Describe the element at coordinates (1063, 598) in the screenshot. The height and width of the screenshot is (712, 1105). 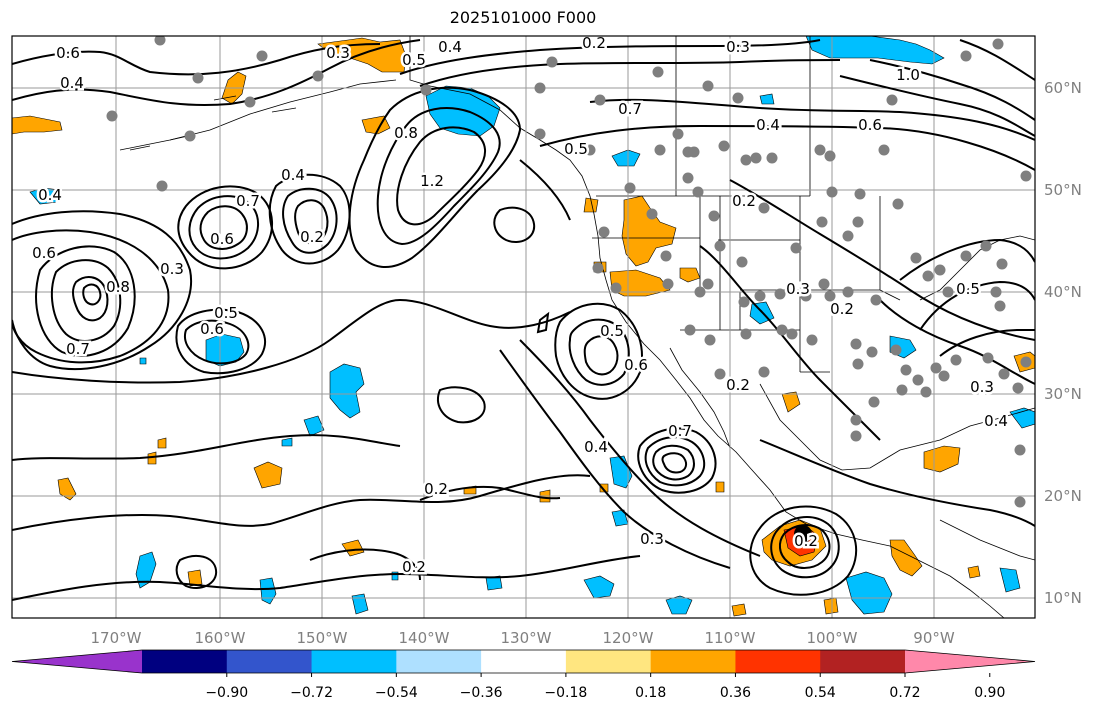
I see `lat-tick: 10°N` at that location.